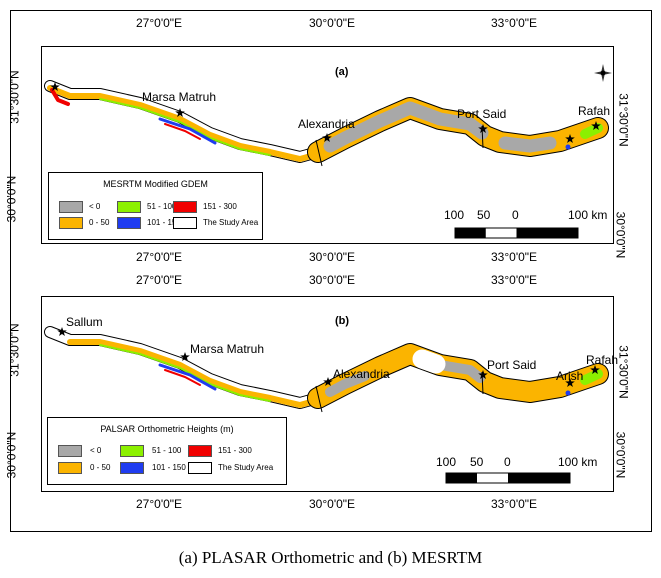  Describe the element at coordinates (514, 23) in the screenshot. I see `lon-label-33-top-a: 33°0'0"E` at that location.